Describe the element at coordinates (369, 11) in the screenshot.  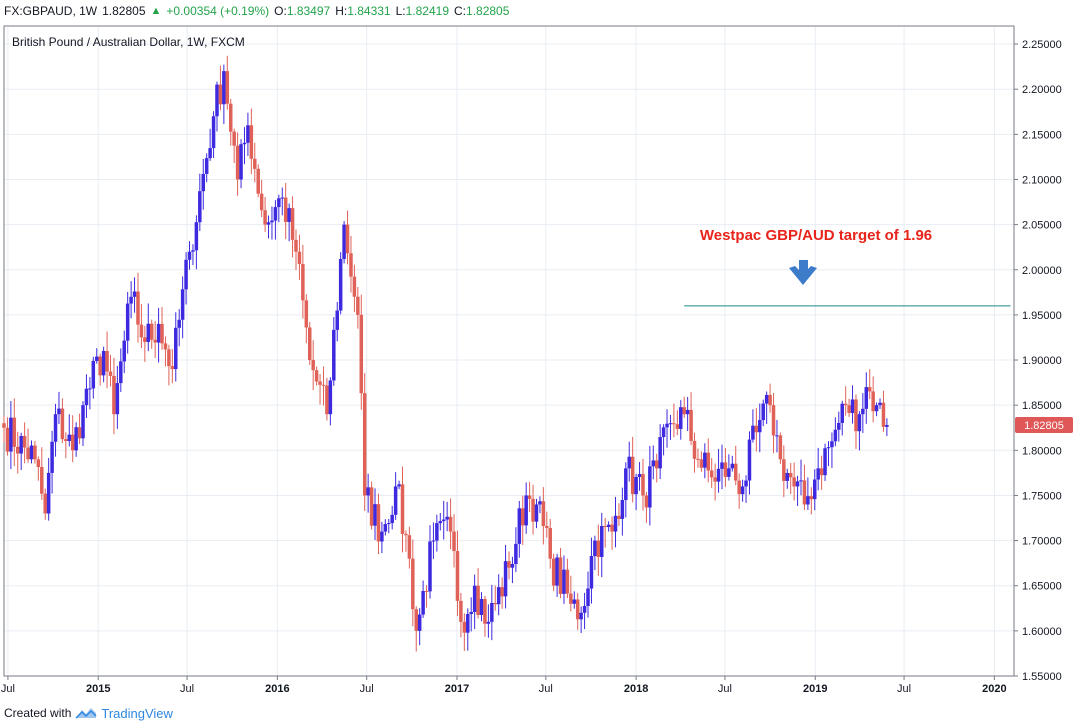
I see `high-value: 1.84331` at that location.